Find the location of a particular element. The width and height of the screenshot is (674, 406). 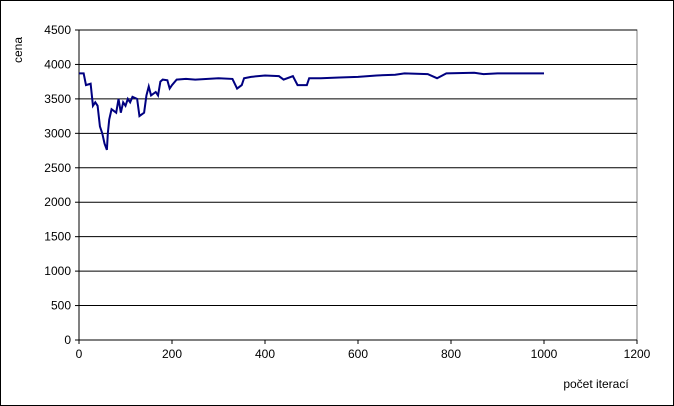

y-tick-label: 1500 is located at coordinates (57, 237).